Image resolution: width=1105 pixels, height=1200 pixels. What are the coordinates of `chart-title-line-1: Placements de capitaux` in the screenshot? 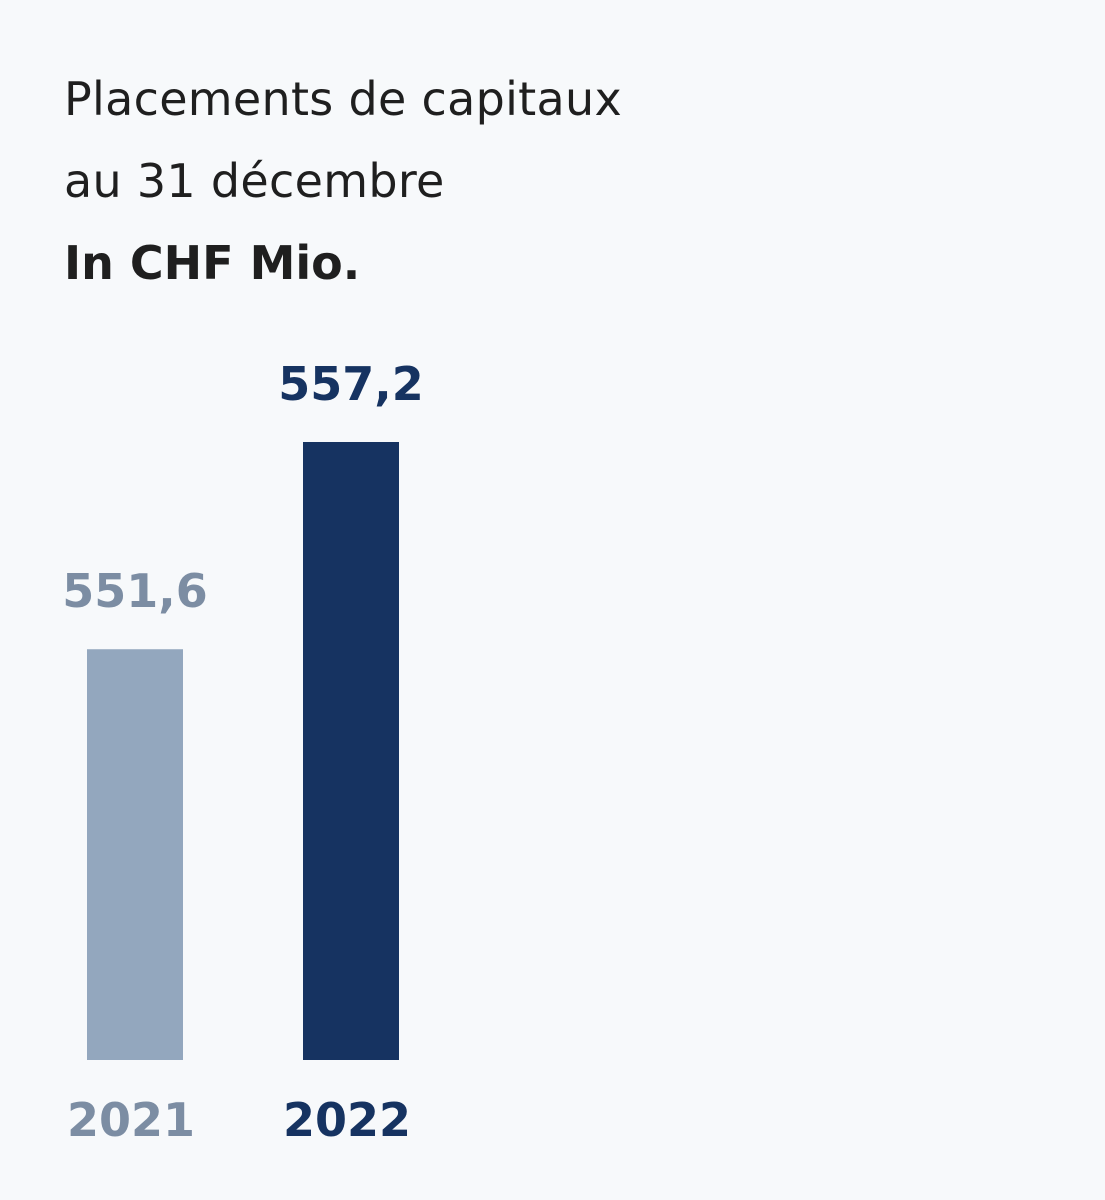 It's located at (343, 99).